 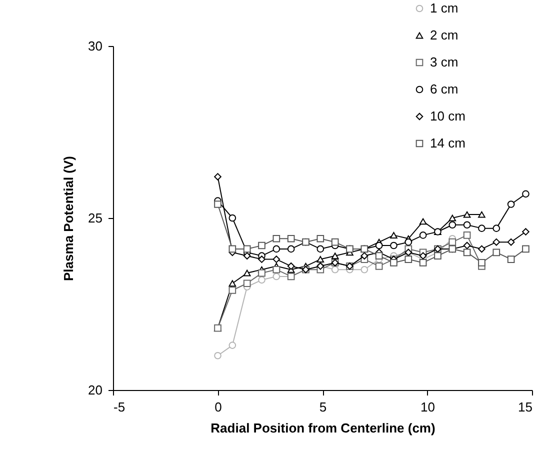 I want to click on legend-label: 3 cm, so click(x=444, y=62).